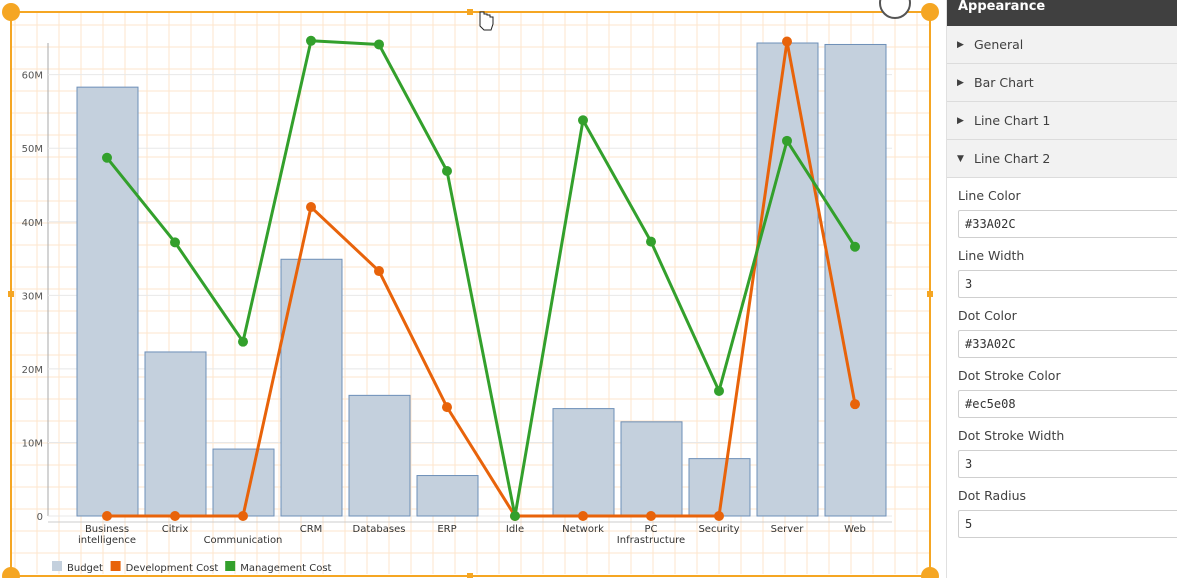 The image size is (1177, 582). What do you see at coordinates (32, 296) in the screenshot?
I see `y-tick-label: 30M` at bounding box center [32, 296].